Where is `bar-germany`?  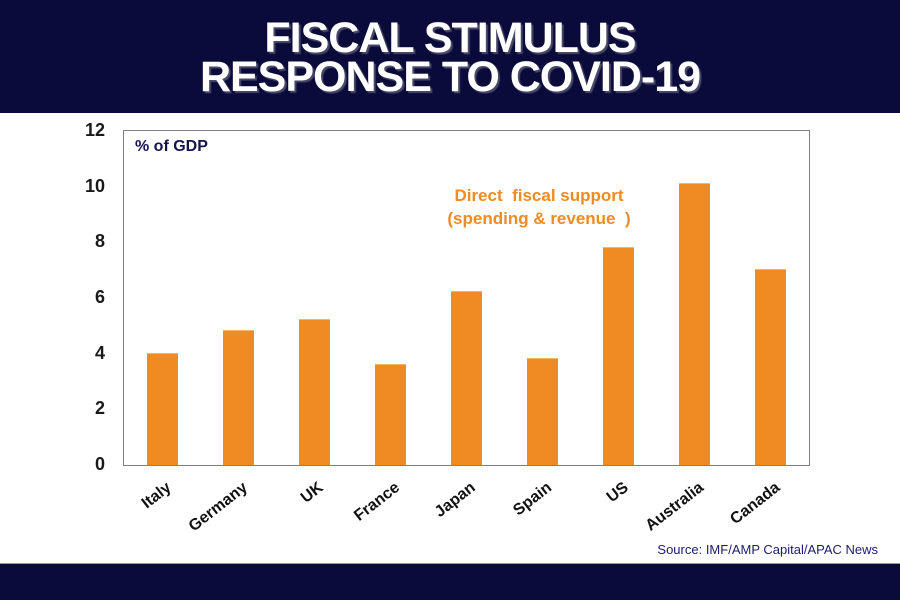 bar-germany is located at coordinates (238, 397).